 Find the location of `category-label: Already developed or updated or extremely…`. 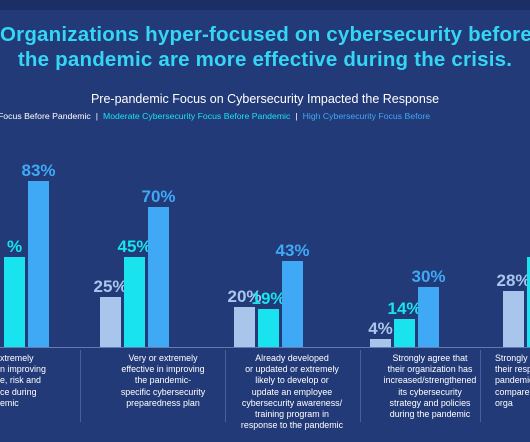

category-label: Already developed or updated or extremely… is located at coordinates (292, 392).